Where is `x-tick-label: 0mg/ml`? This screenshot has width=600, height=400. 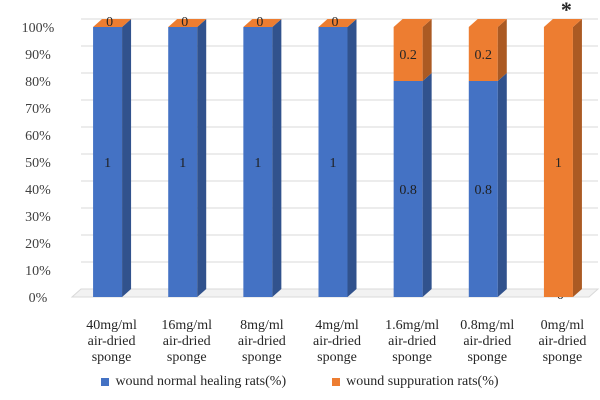
x-tick-label: 0mg/ml is located at coordinates (563, 325).